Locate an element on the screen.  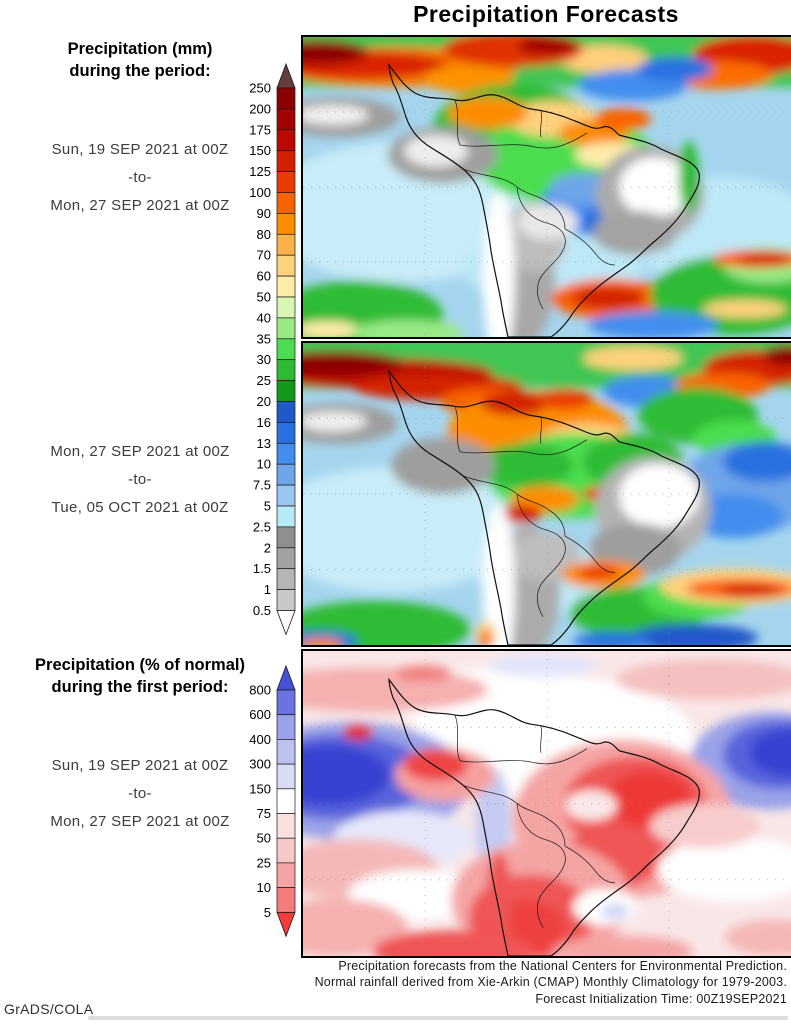
colorbar-tick-label: 400 is located at coordinates (260, 739).